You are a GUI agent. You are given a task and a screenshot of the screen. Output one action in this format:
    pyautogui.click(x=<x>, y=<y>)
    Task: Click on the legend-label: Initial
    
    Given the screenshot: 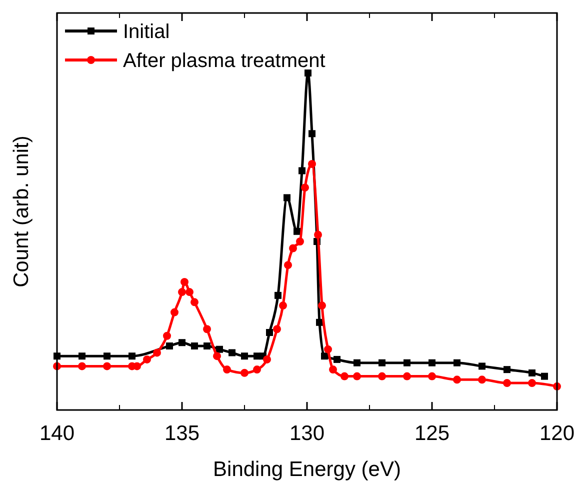 What is the action you would take?
    pyautogui.click(x=146, y=32)
    